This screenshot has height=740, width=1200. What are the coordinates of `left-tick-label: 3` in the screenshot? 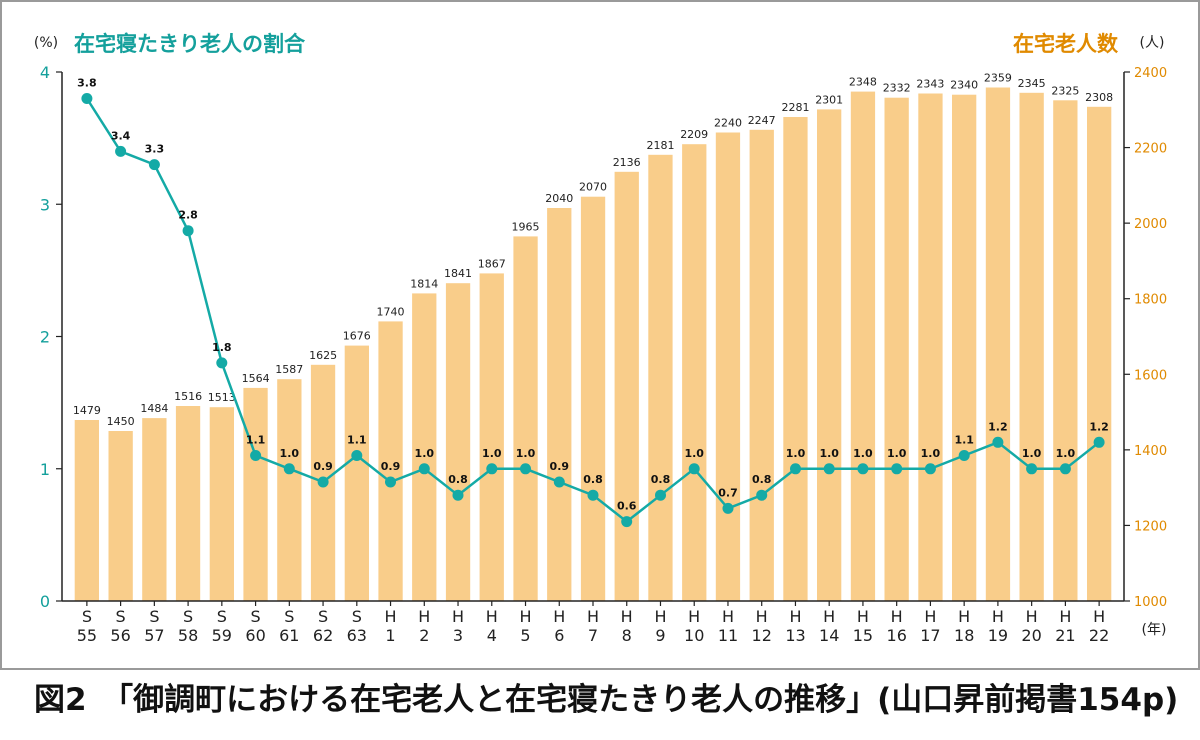 It's located at (45, 204).